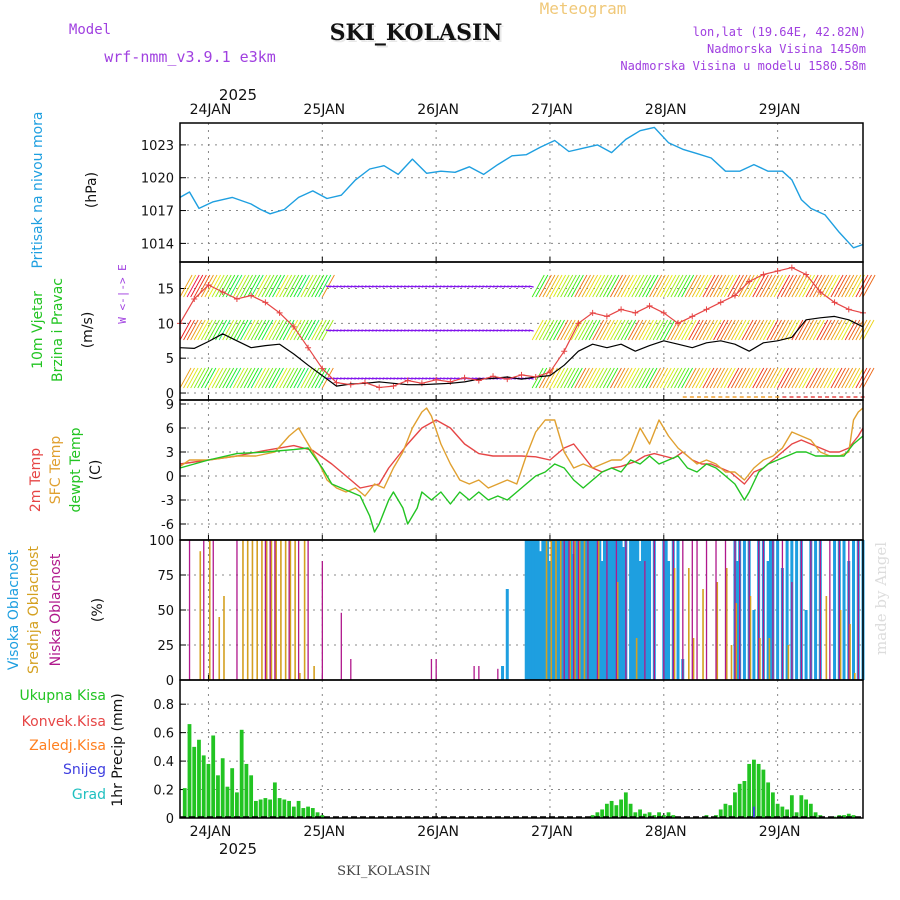  What do you see at coordinates (521, 454) in the screenshot?
I see `temp-line` at bounding box center [521, 454].